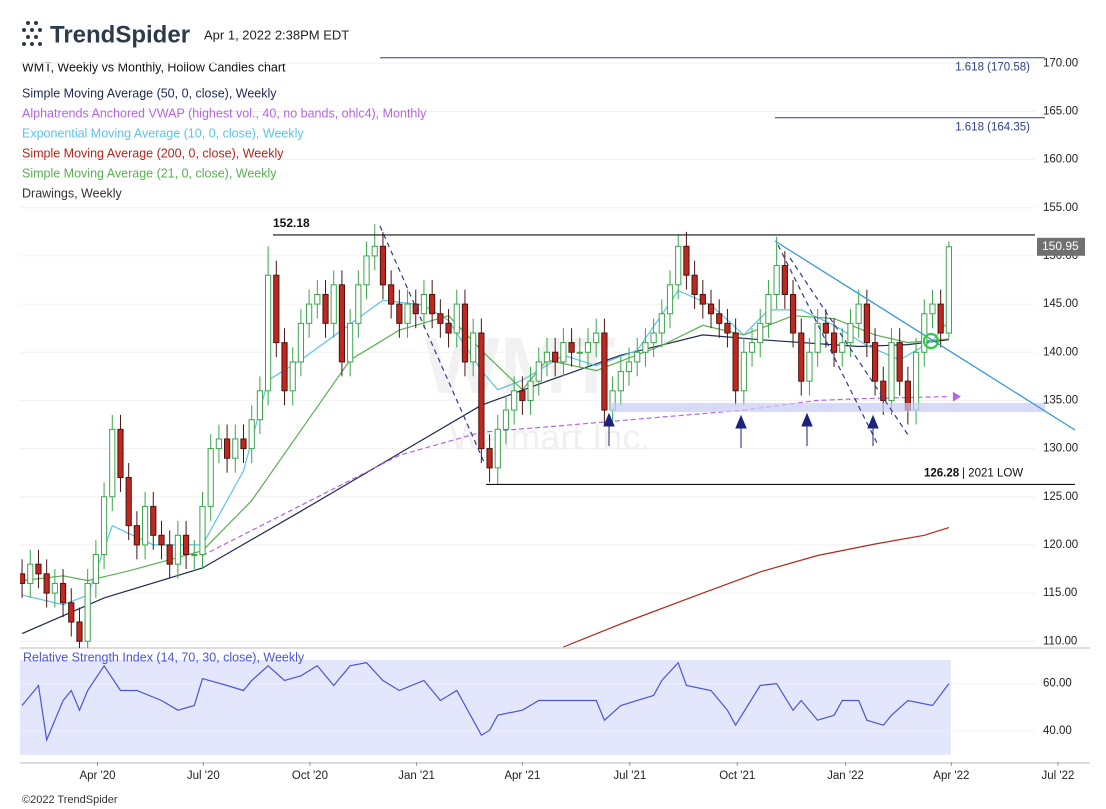 This screenshot has width=1106, height=809. Describe the element at coordinates (1060, 352) in the screenshot. I see `y-tick-label: 140.00` at that location.